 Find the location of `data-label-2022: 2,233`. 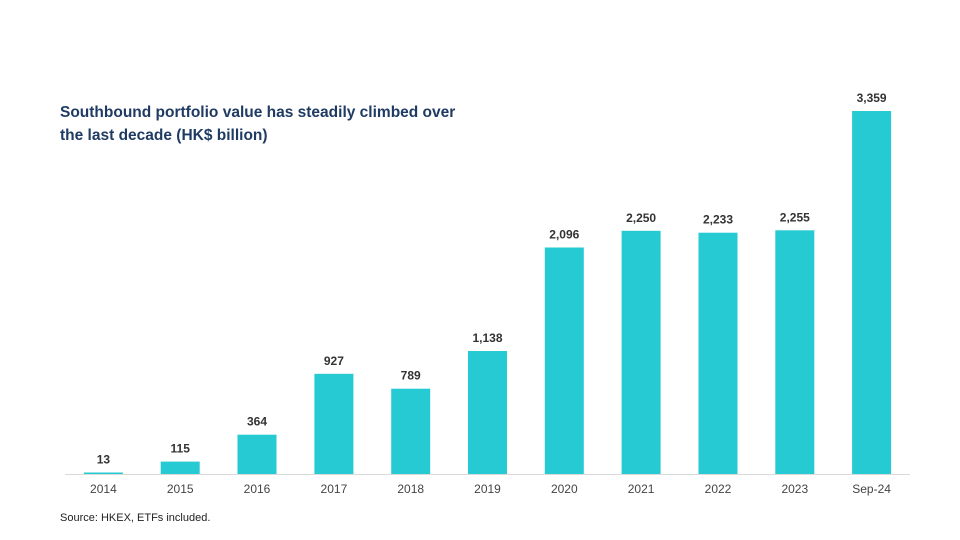

data-label-2022: 2,233 is located at coordinates (718, 220).